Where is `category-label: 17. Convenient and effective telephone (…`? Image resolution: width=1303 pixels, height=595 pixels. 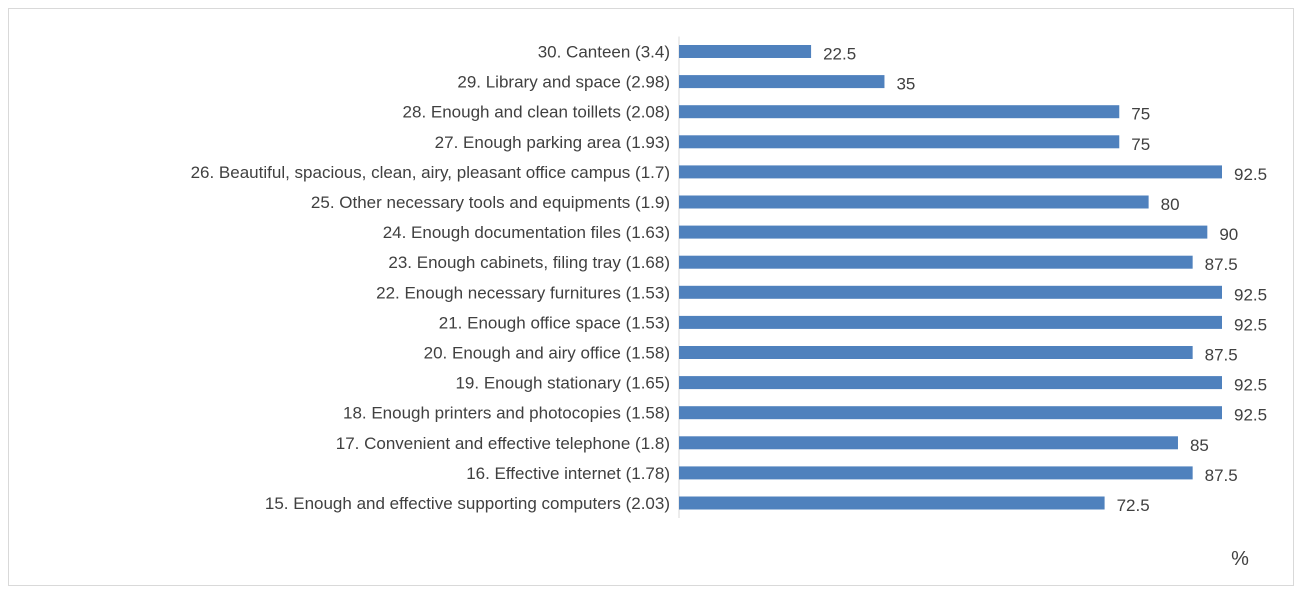 category-label: 17. Convenient and effective telephone (… is located at coordinates (503, 443).